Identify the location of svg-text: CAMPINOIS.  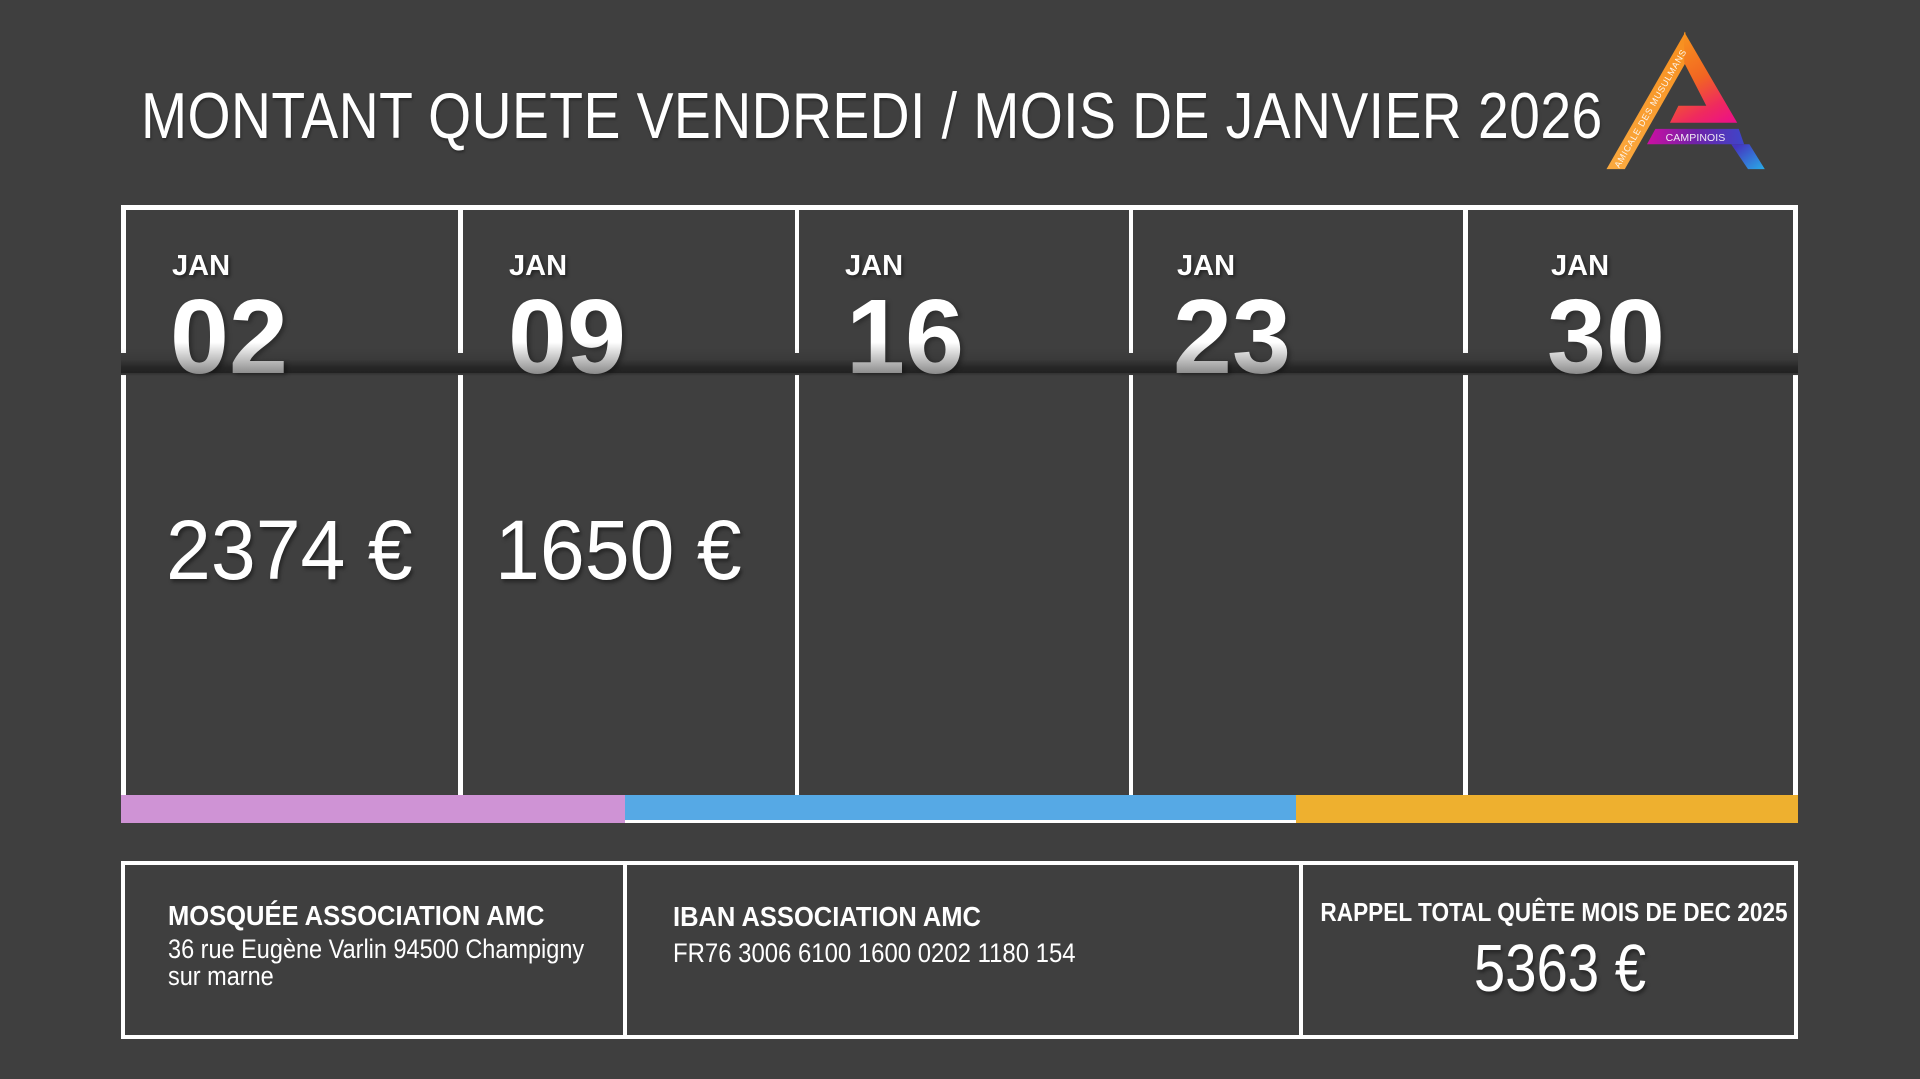
(1696, 138).